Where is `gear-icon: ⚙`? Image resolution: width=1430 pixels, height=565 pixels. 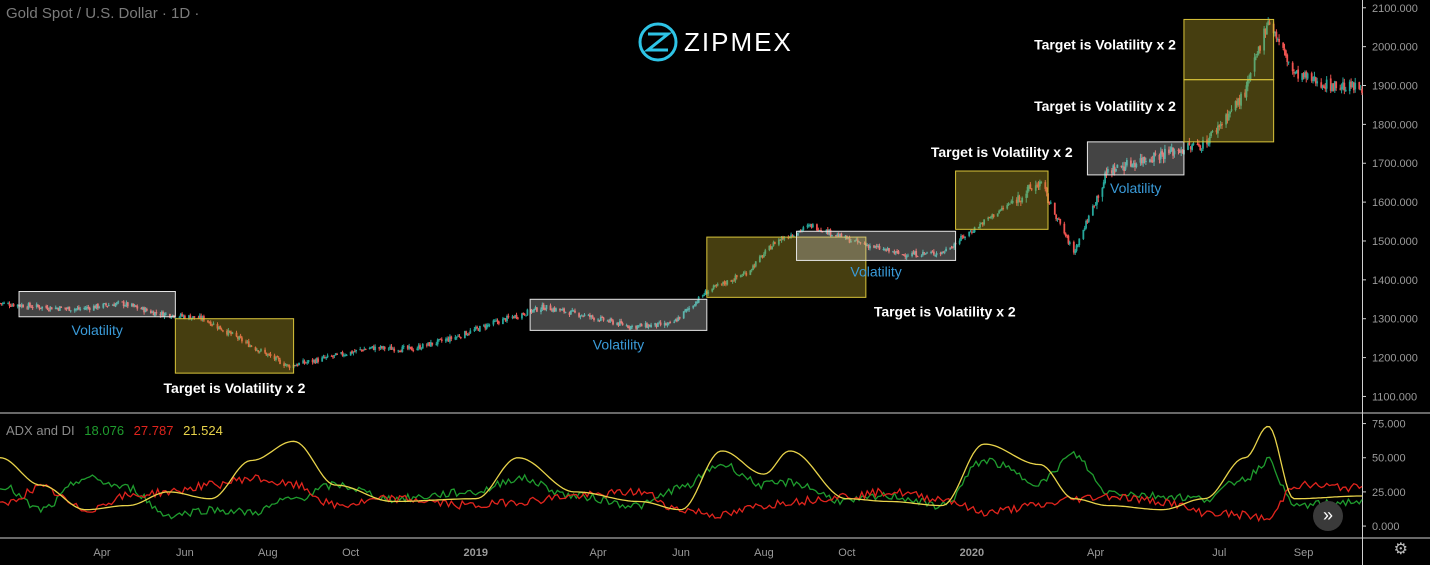
gear-icon: ⚙ is located at coordinates (1400, 549).